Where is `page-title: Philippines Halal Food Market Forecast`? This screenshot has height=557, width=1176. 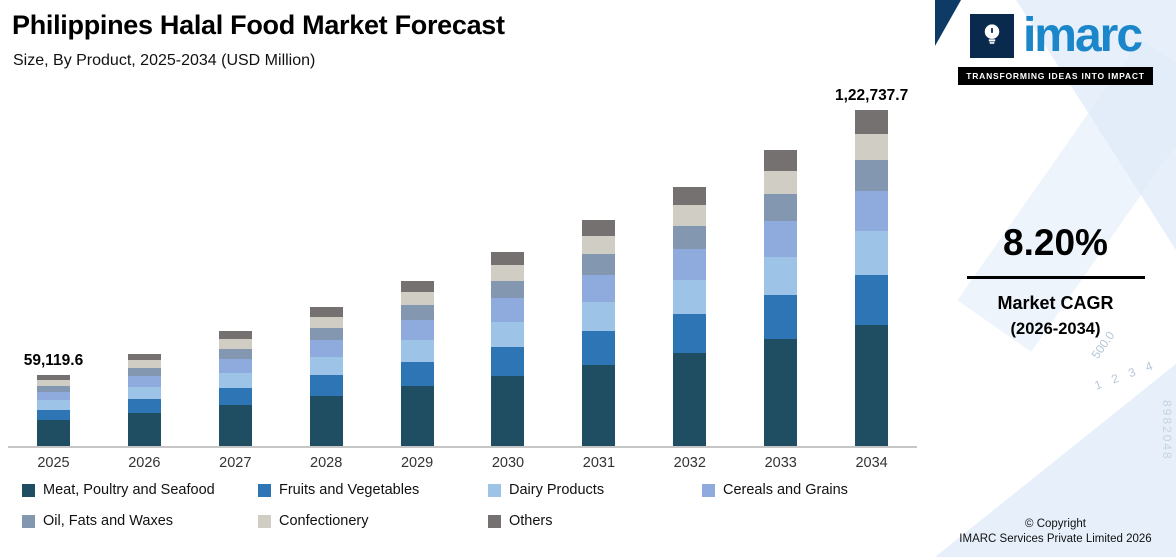
page-title: Philippines Halal Food Market Forecast is located at coordinates (258, 25).